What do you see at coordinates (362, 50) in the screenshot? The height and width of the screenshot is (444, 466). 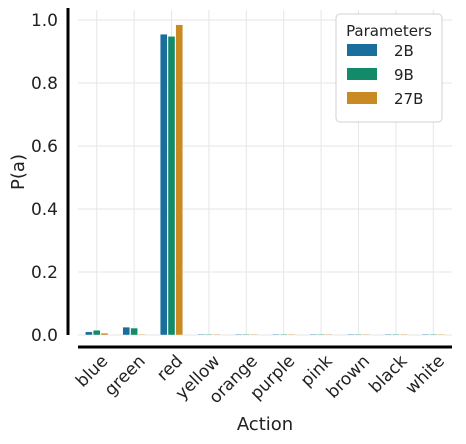 I see `legend-swatch-2B` at bounding box center [362, 50].